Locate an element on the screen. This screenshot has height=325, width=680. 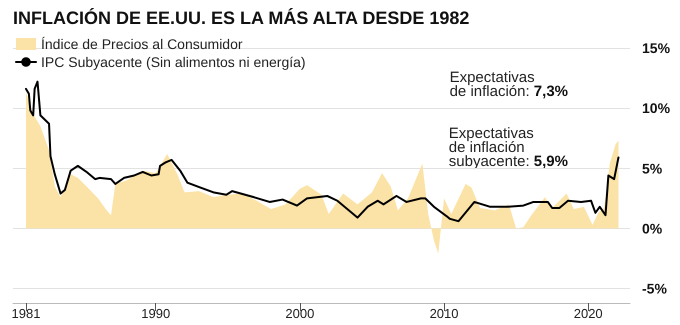
y-tick-label: 5% is located at coordinates (652, 168).